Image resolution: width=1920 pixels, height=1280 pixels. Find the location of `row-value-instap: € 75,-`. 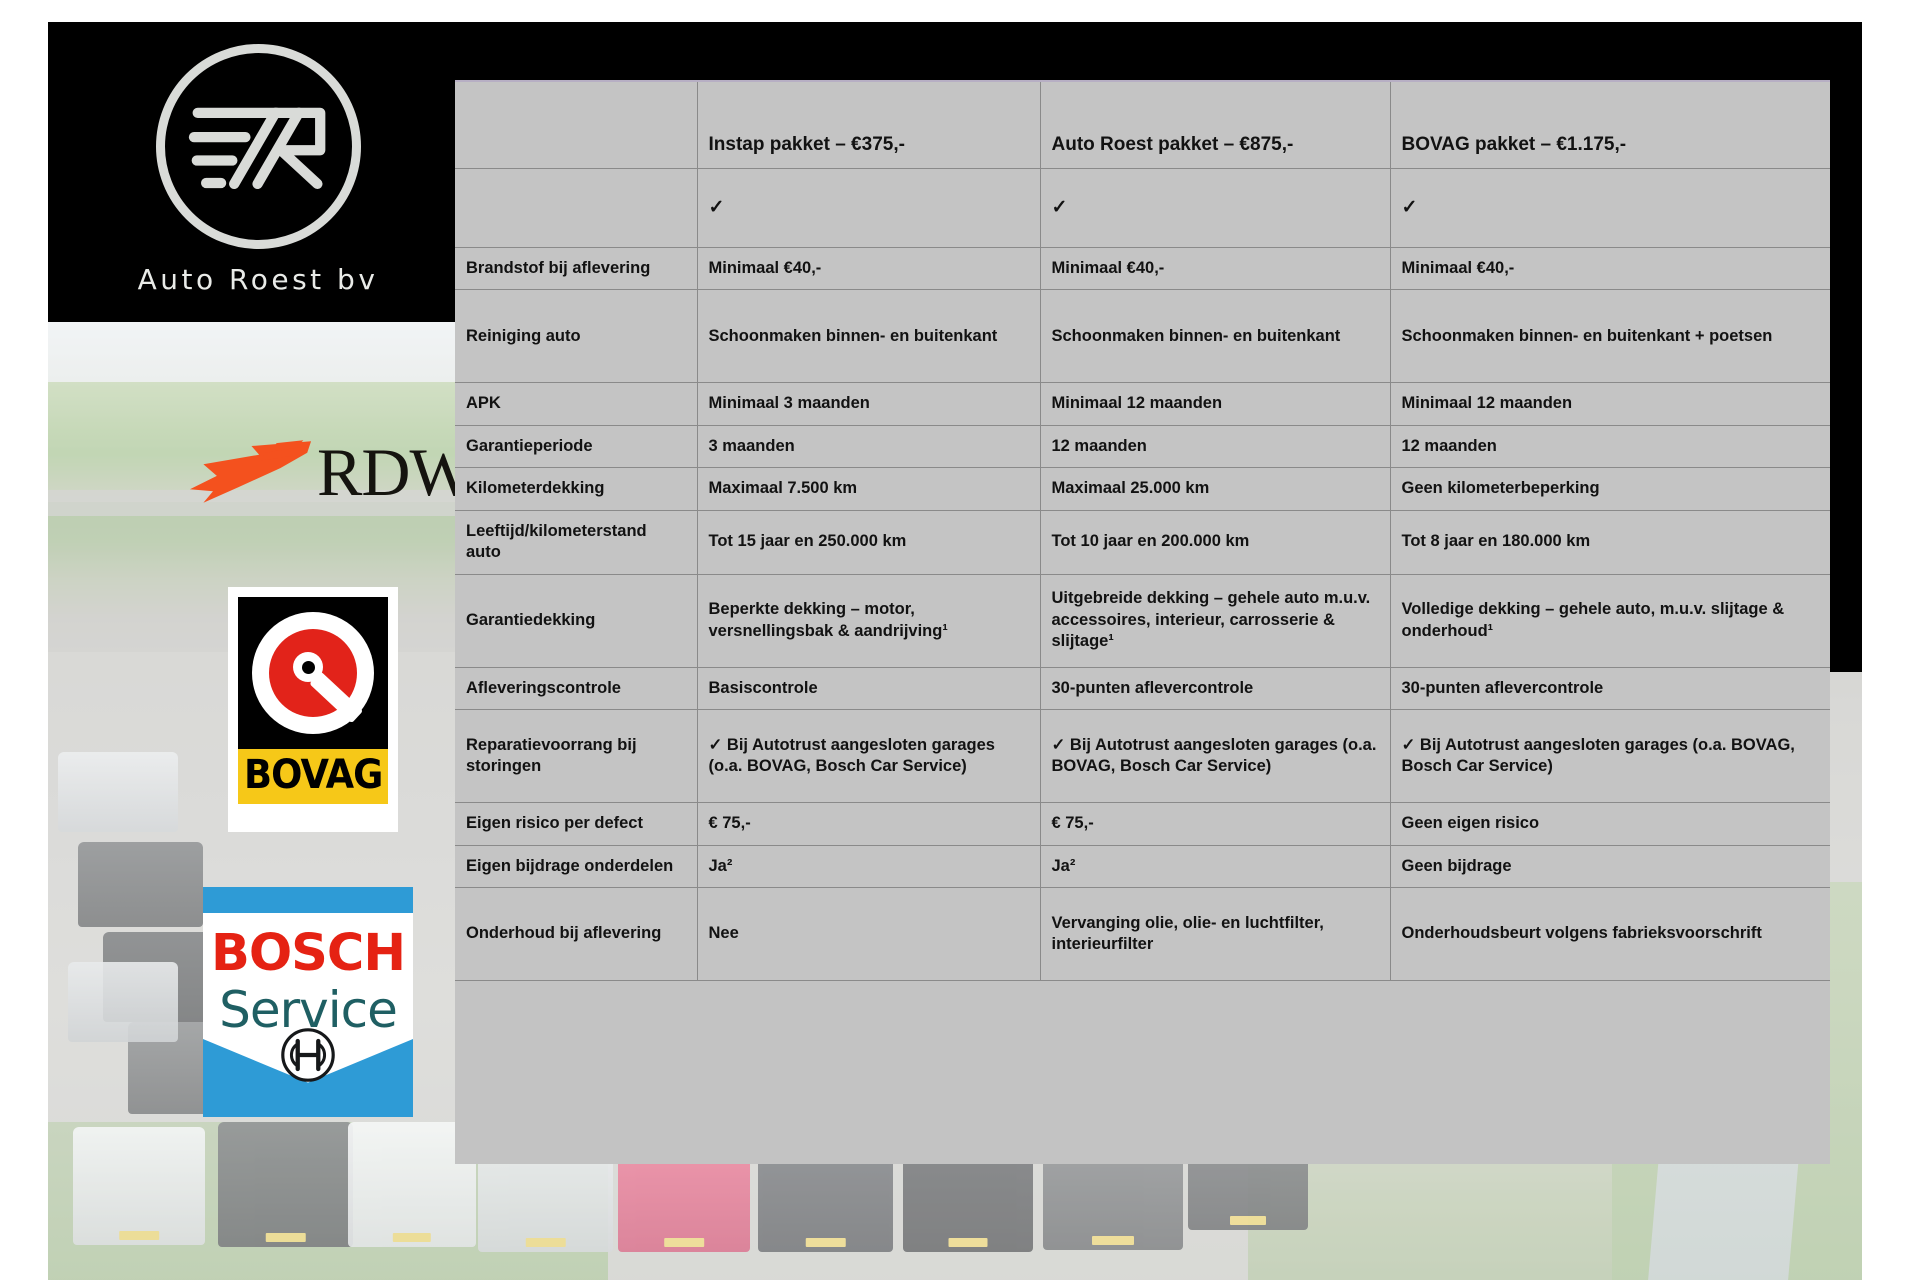

row-value-instap: € 75,- is located at coordinates (869, 824).